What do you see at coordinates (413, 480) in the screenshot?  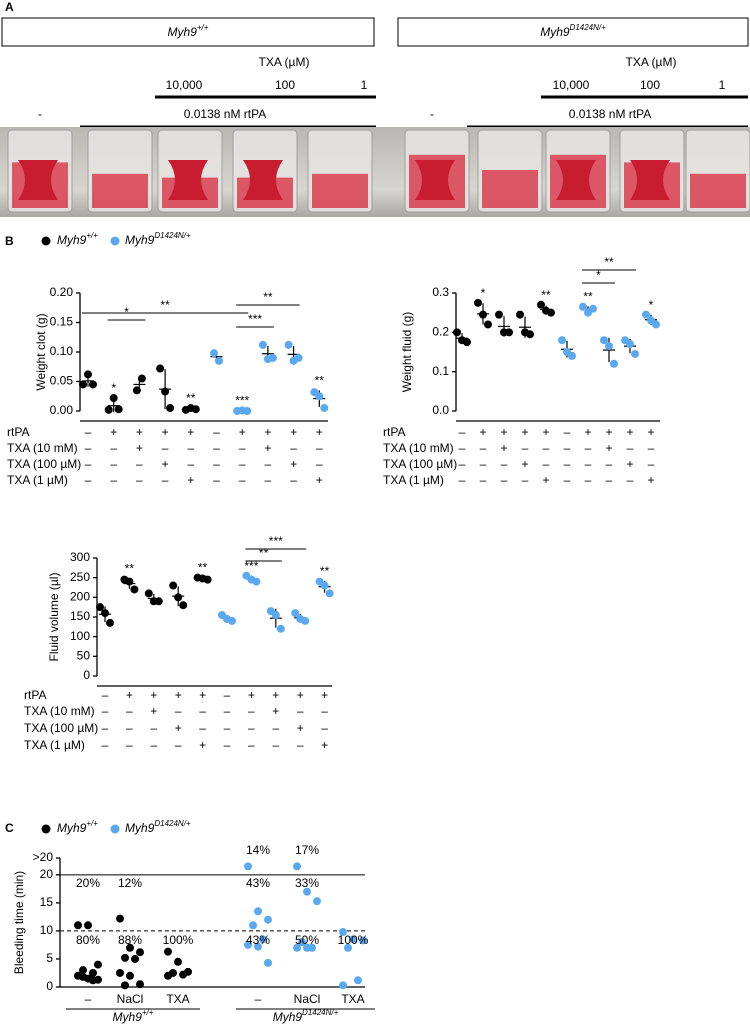 I see `row-label: TXA (1 µM)` at bounding box center [413, 480].